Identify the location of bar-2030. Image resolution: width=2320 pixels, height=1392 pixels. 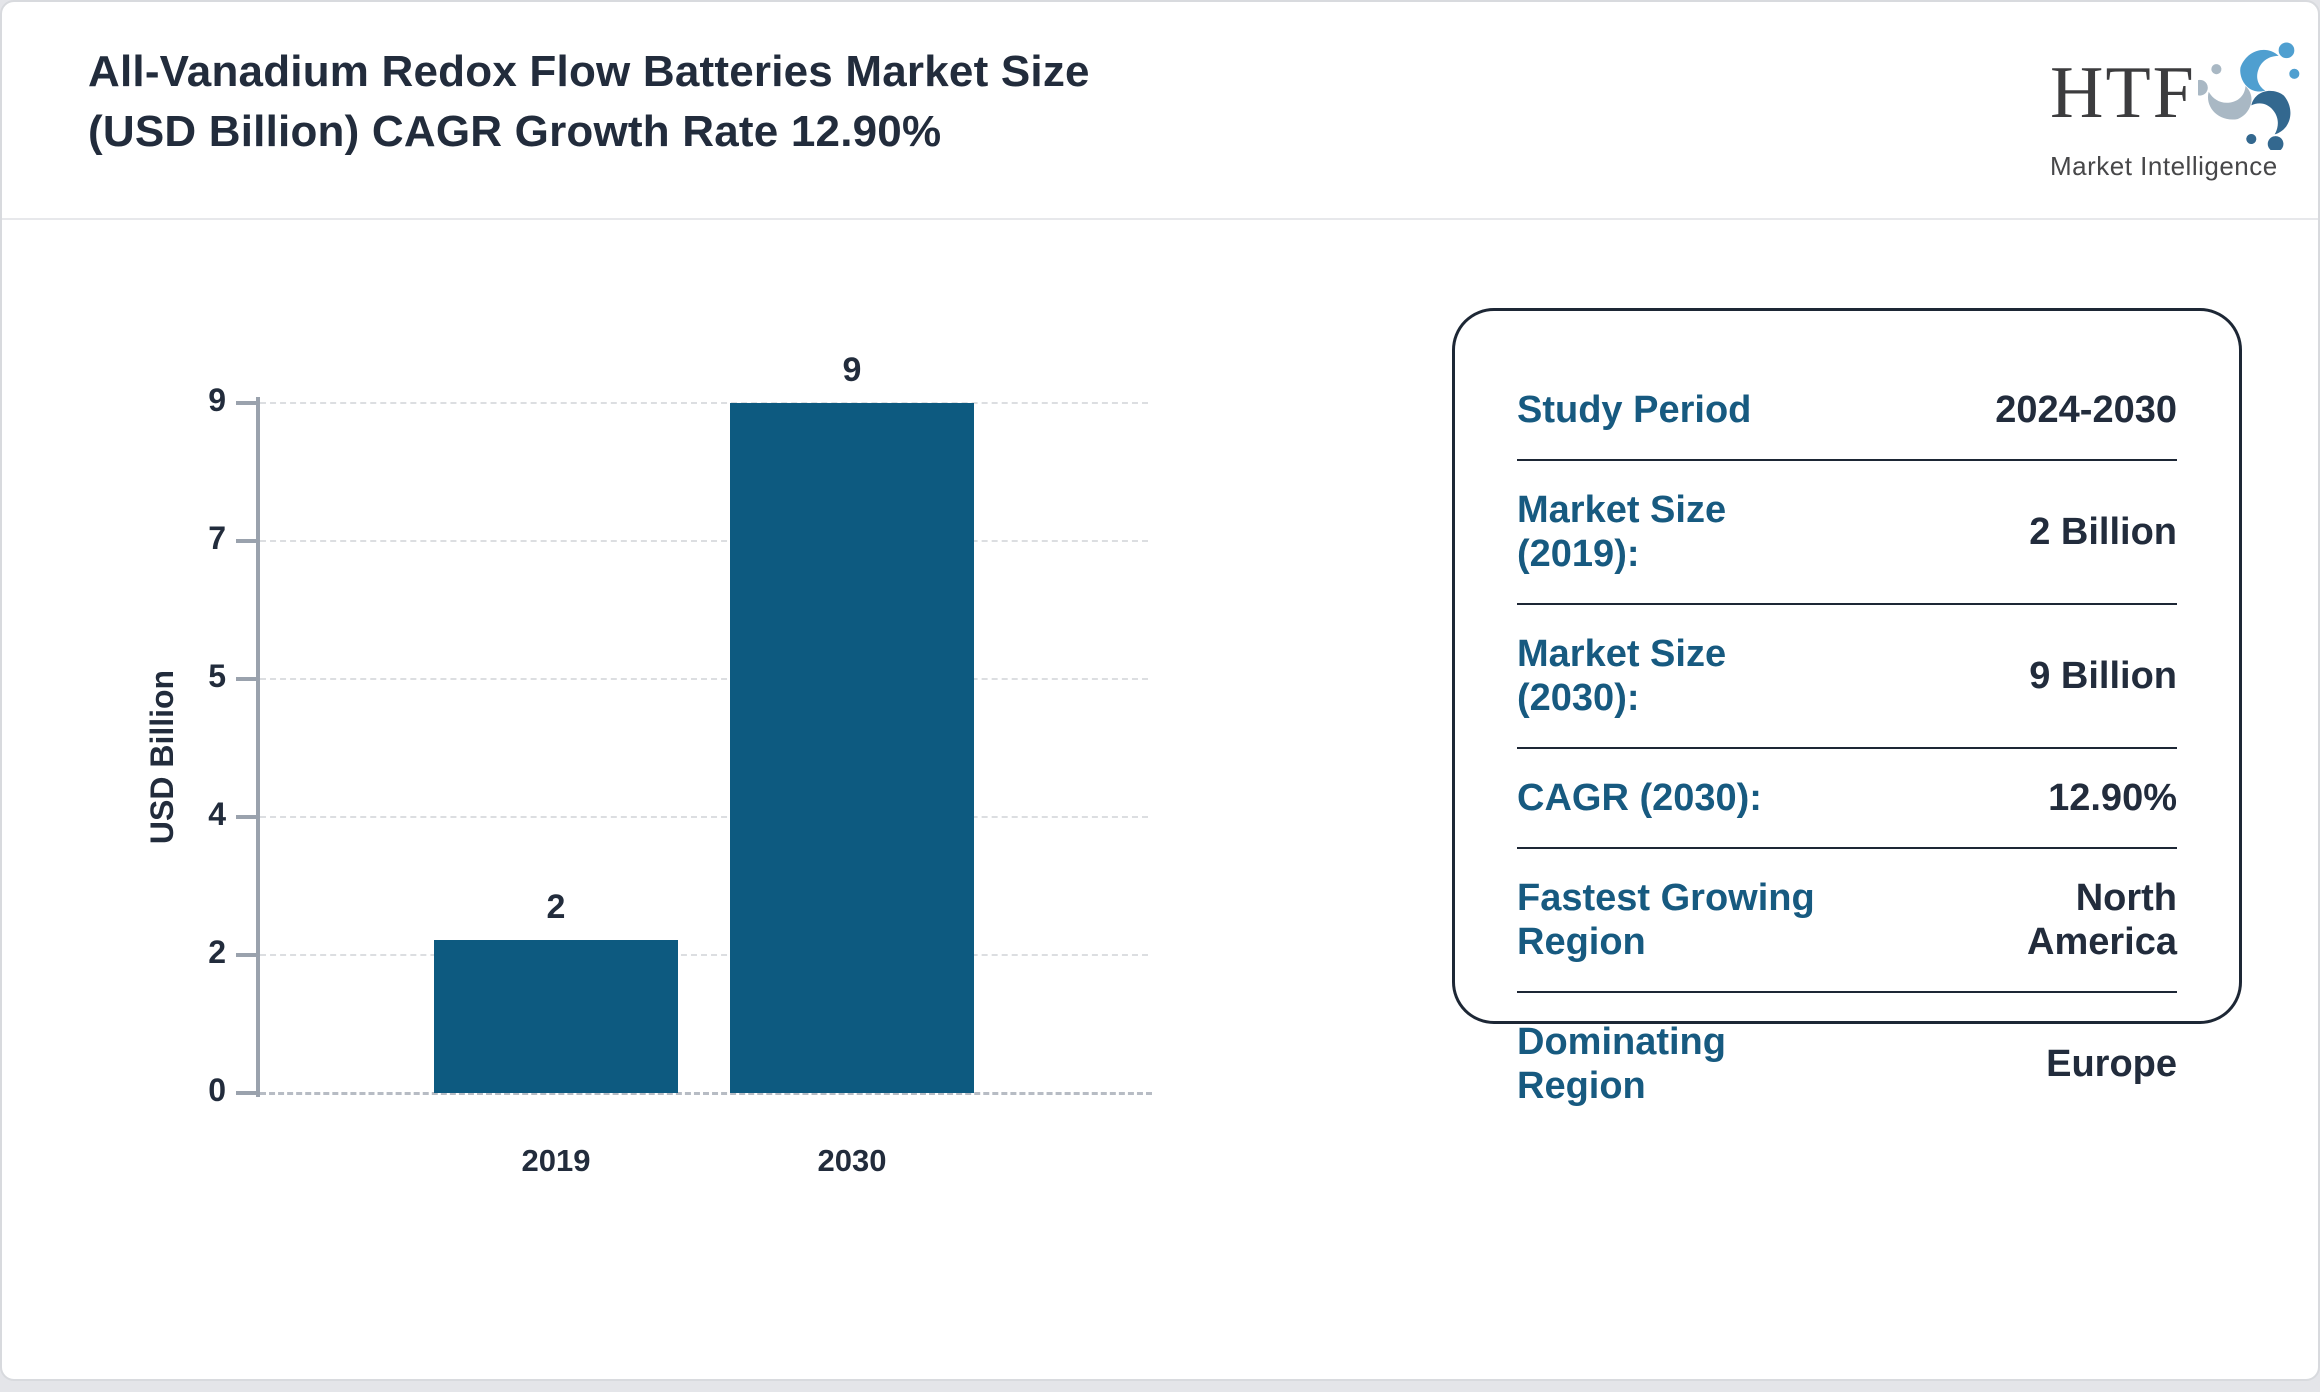
(852, 748).